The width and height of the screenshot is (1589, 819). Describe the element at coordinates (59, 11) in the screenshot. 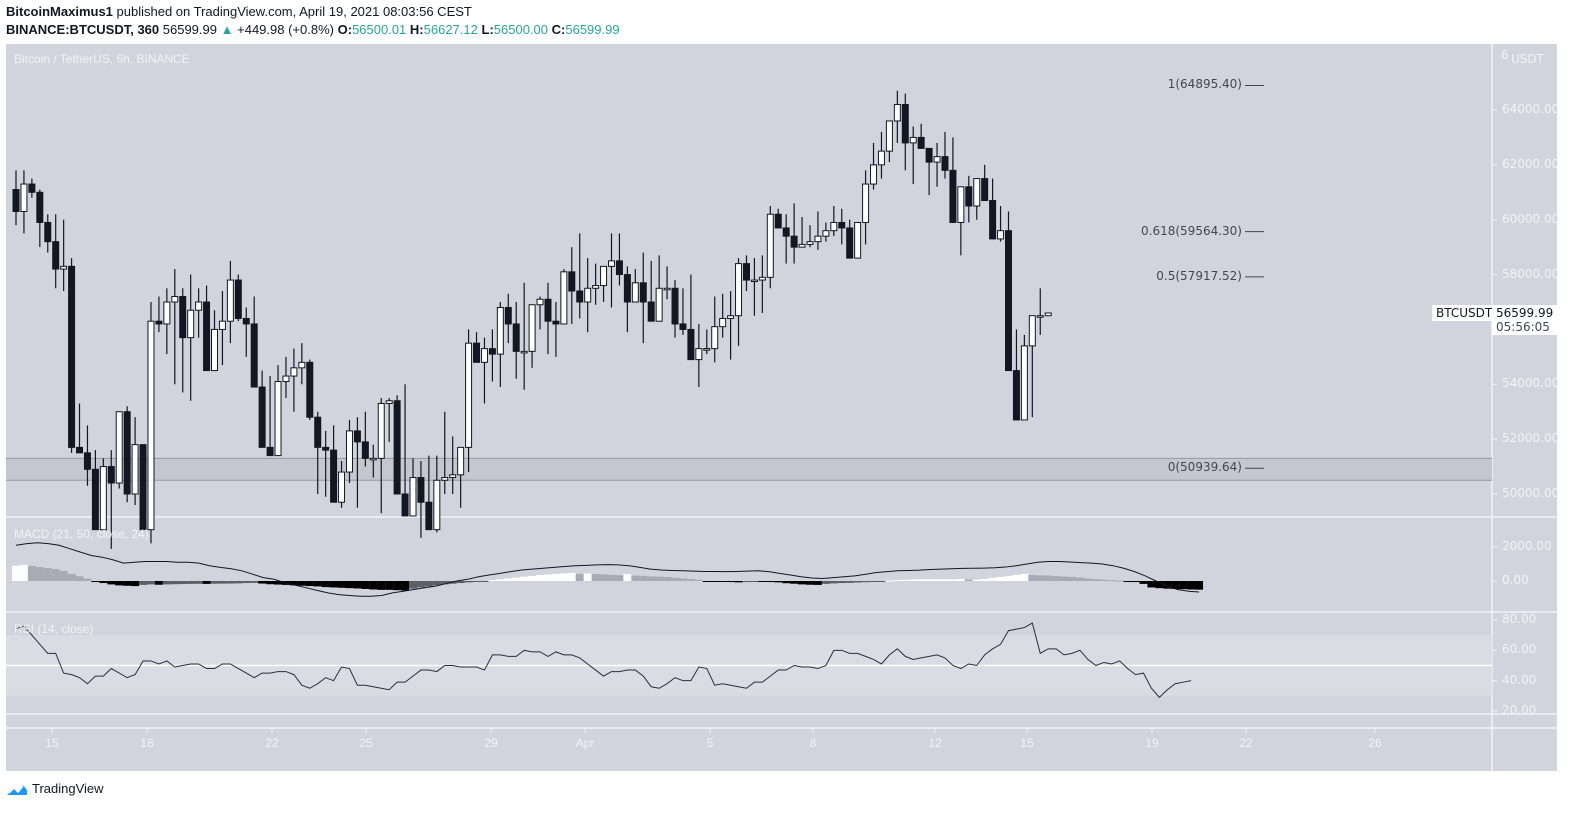

I see `author-name: BitcoinMaximus1` at that location.